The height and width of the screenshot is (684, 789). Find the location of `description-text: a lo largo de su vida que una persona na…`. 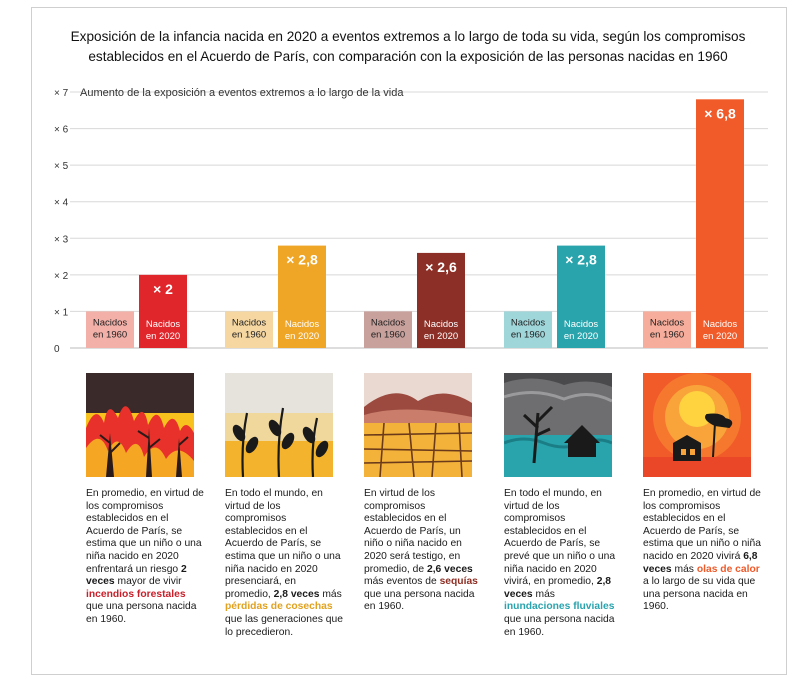

description-text: a lo largo de su vida que una persona na… is located at coordinates (699, 594).